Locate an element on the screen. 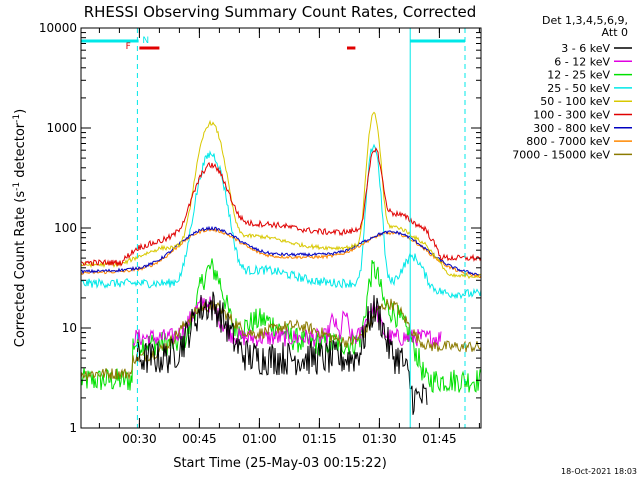 This screenshot has height=480, width=640. legend-label: 300 - 800 keV is located at coordinates (571, 128).